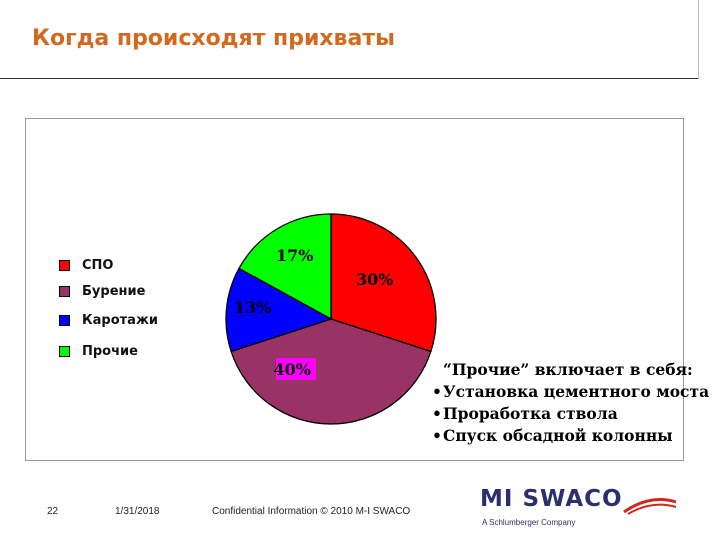 The height and width of the screenshot is (540, 720). I want to click on slice-spo, so click(383, 283).